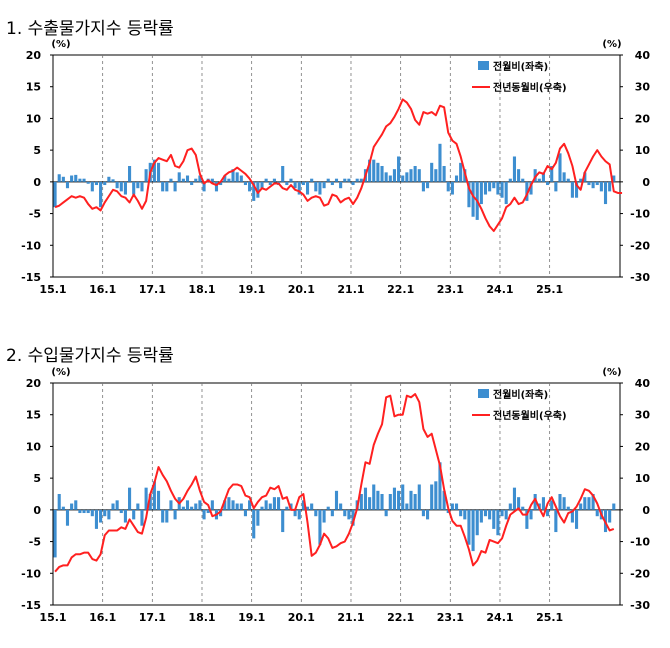 The image size is (670, 648). Describe the element at coordinates (34, 383) in the screenshot. I see `left-tick-label: 20` at that location.